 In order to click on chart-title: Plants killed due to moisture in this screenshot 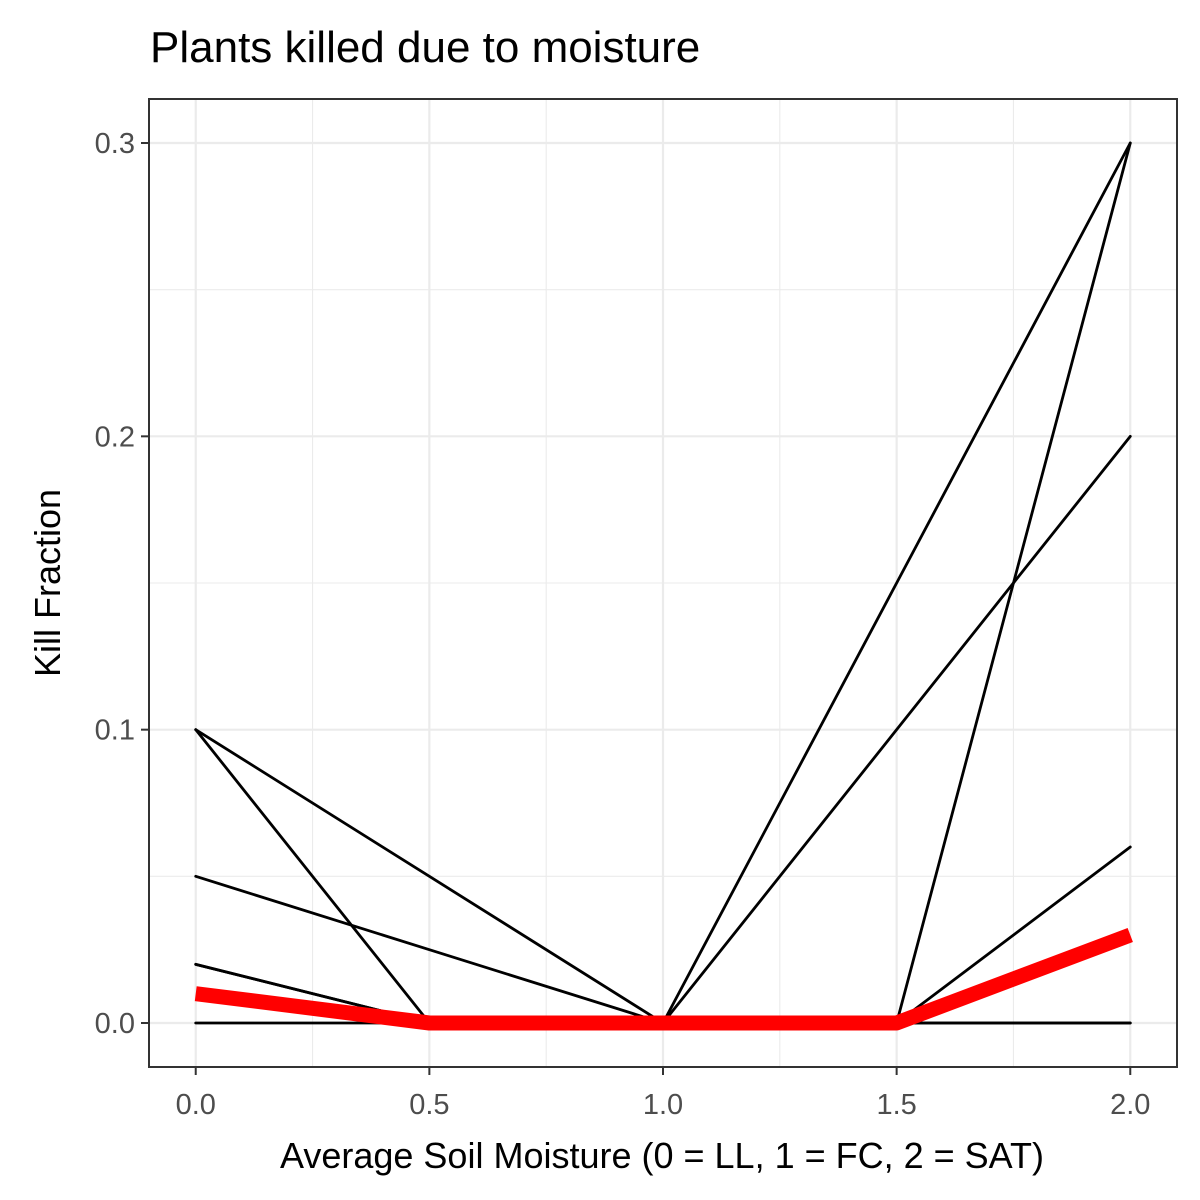, I will do `click(425, 47)`.